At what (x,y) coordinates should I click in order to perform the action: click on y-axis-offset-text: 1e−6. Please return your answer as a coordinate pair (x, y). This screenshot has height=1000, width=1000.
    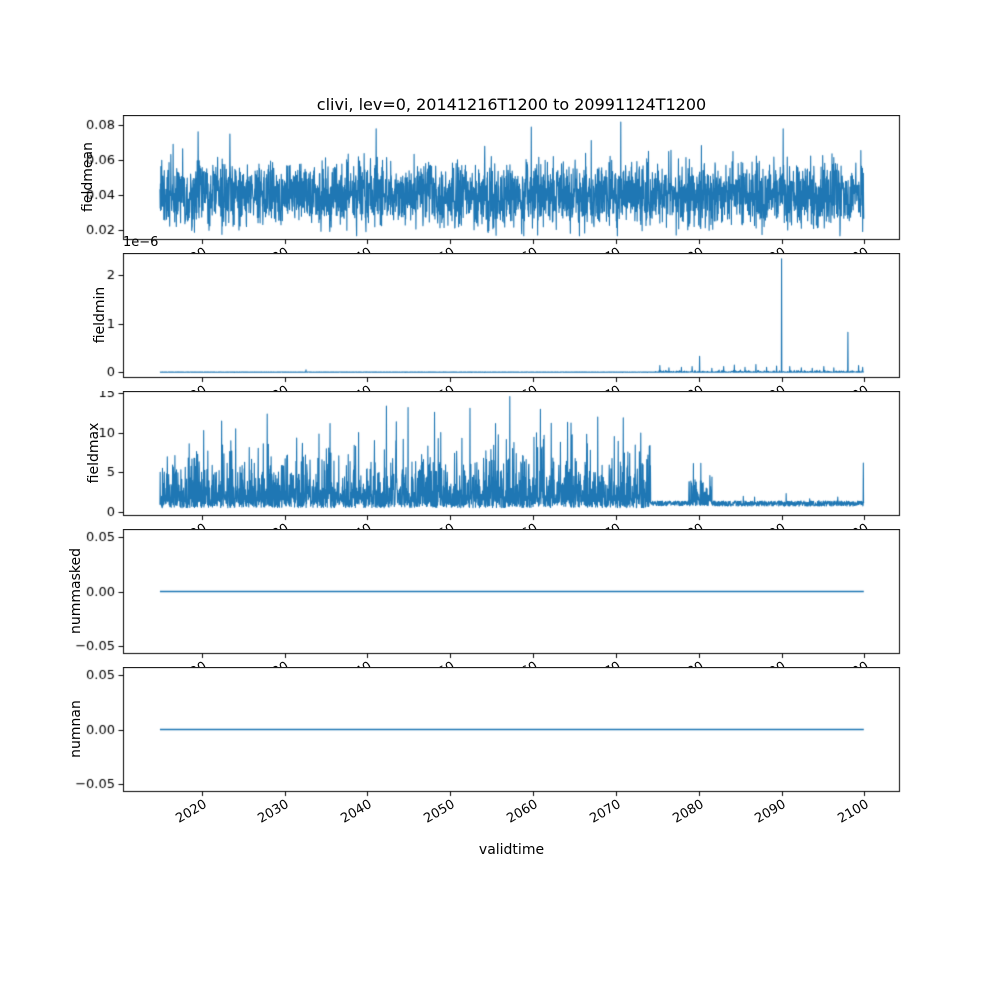
    Looking at the image, I should click on (141, 242).